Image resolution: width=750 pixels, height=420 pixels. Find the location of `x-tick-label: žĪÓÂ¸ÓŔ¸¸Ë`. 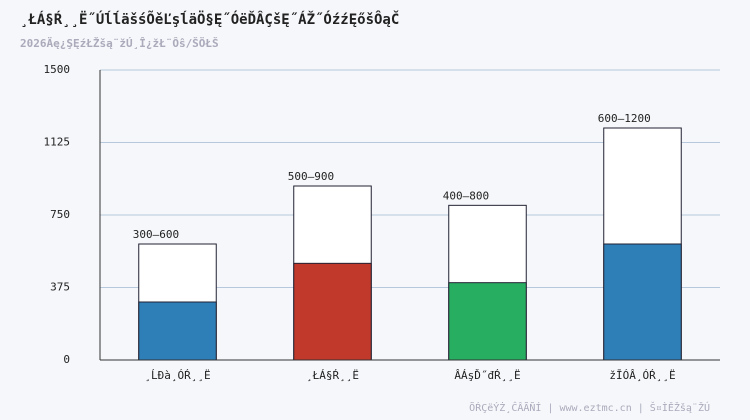

x-tick-label: žĪÓÂ¸ÓŔ¸¸Ë is located at coordinates (642, 375).